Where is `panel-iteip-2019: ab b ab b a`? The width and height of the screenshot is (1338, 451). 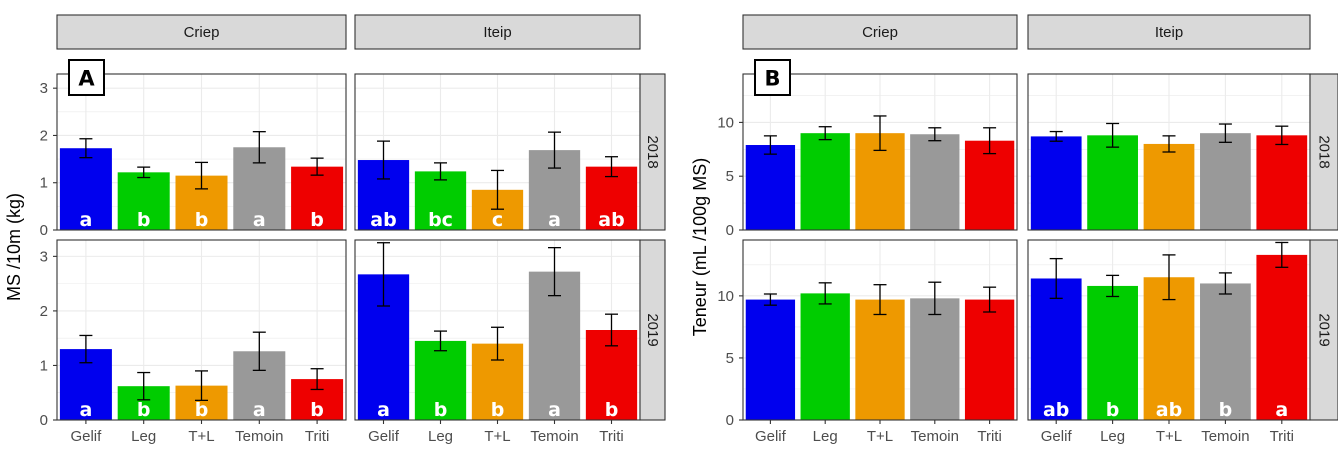 panel-iteip-2019: ab b ab b a is located at coordinates (1169, 330).